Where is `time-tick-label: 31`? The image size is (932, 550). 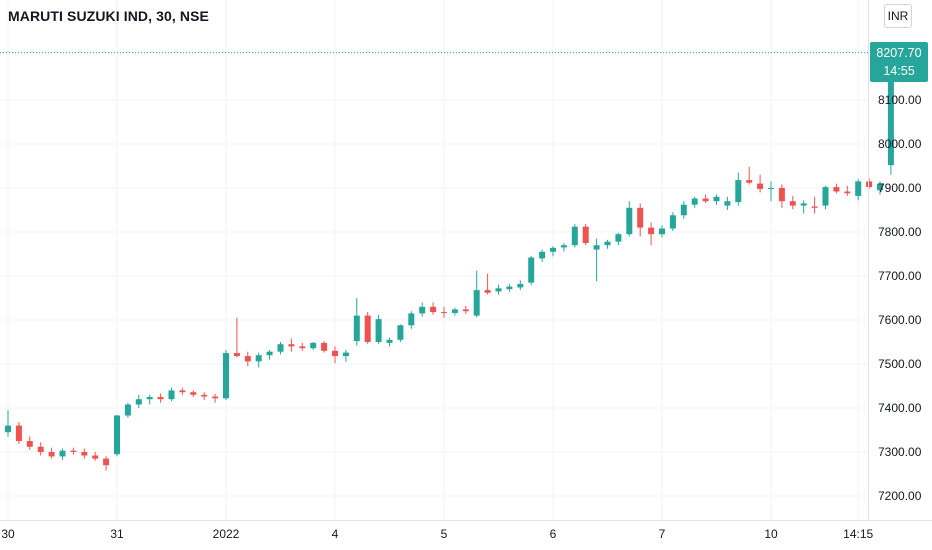 time-tick-label: 31 is located at coordinates (117, 534).